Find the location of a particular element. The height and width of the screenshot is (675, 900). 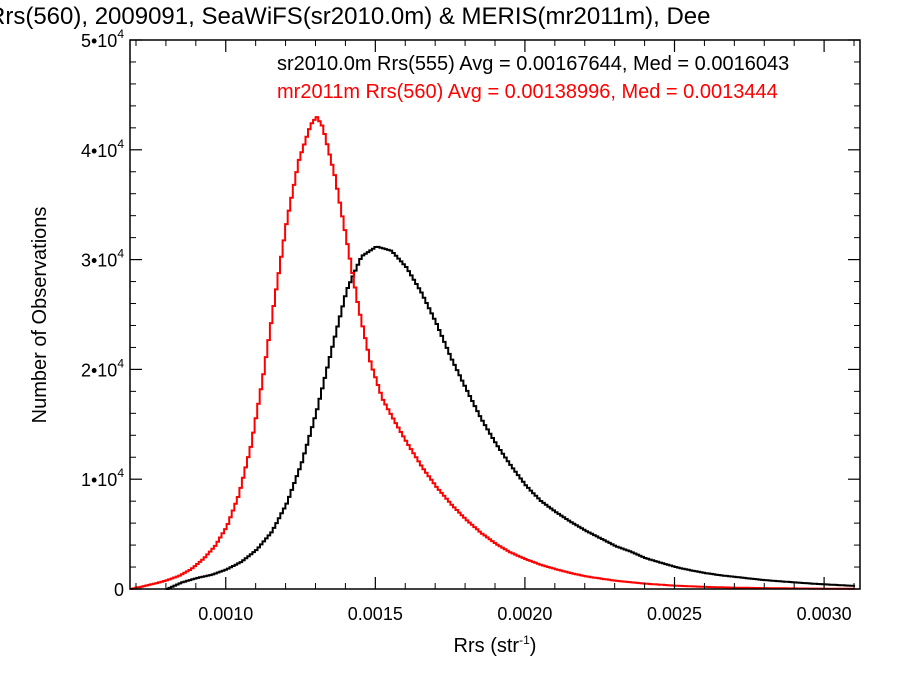

x-tick-label: 0.0030 is located at coordinates (824, 614).